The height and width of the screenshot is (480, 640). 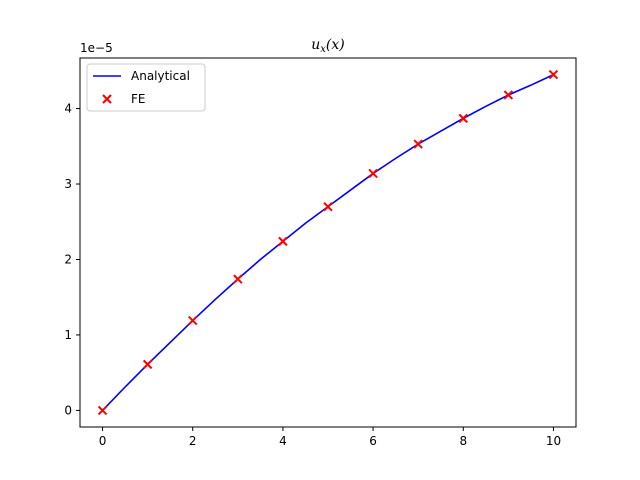 I want to click on y-tick-label: 2, so click(x=68, y=259).